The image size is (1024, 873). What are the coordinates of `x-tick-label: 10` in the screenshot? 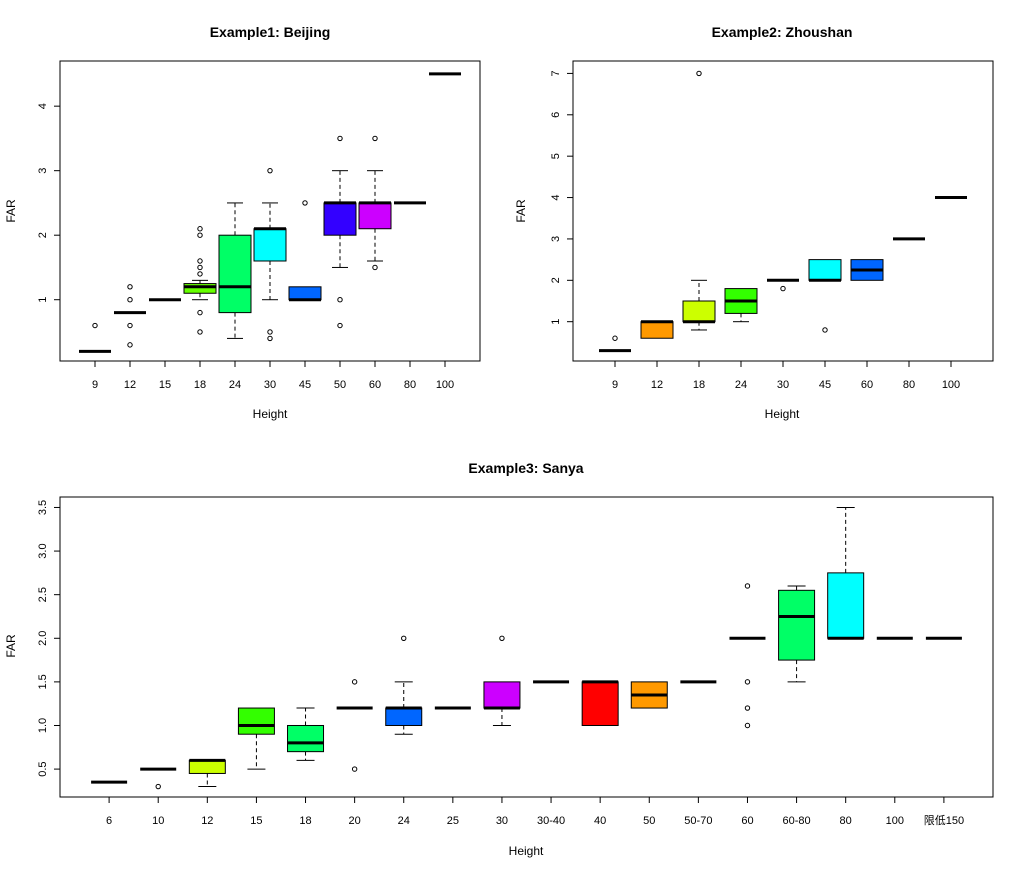 It's located at (158, 821).